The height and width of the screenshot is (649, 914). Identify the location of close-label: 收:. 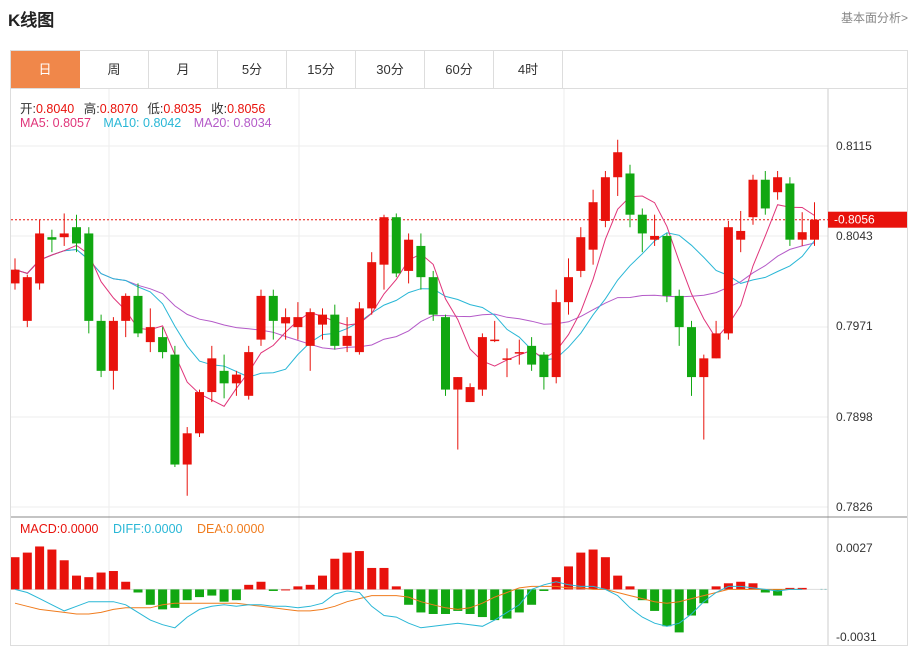
(219, 109).